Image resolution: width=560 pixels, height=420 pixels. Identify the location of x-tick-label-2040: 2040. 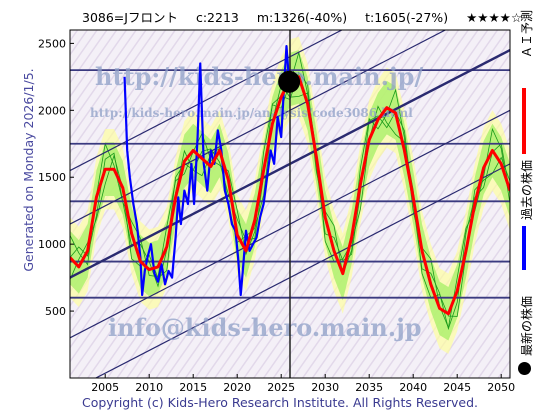
(413, 387).